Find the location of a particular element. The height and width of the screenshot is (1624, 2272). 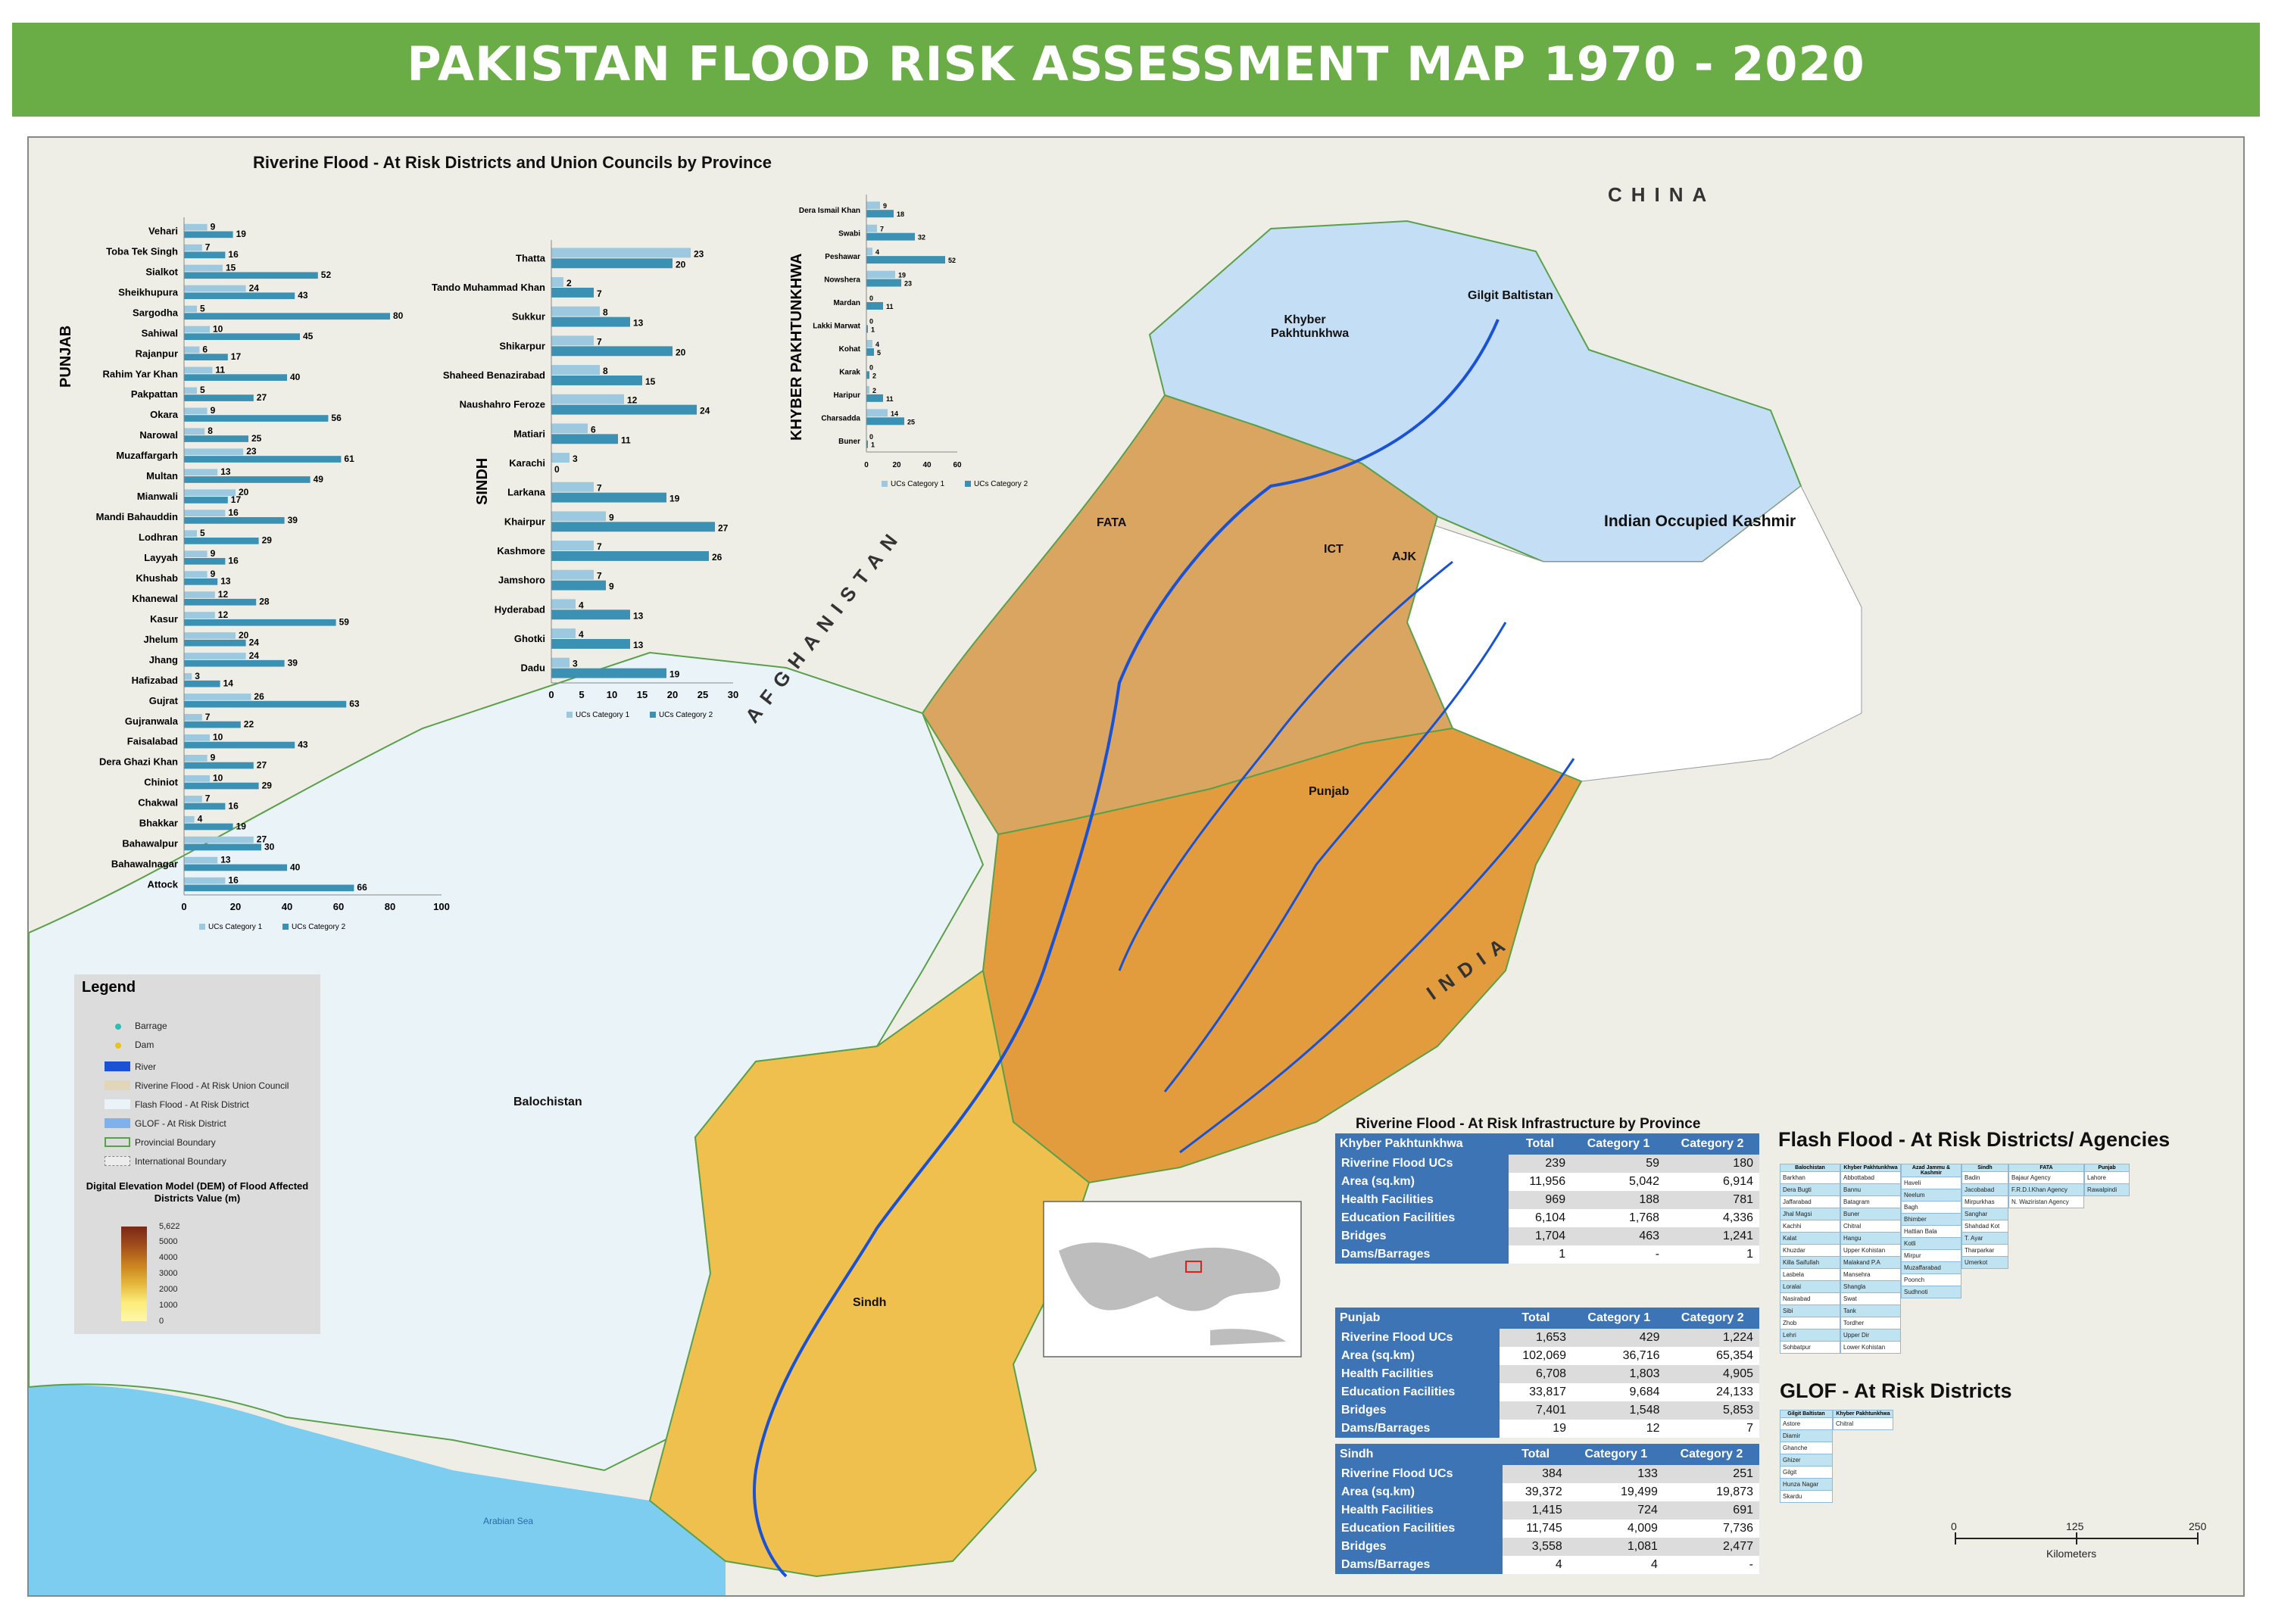

column-header: Sindh is located at coordinates (1984, 1168).